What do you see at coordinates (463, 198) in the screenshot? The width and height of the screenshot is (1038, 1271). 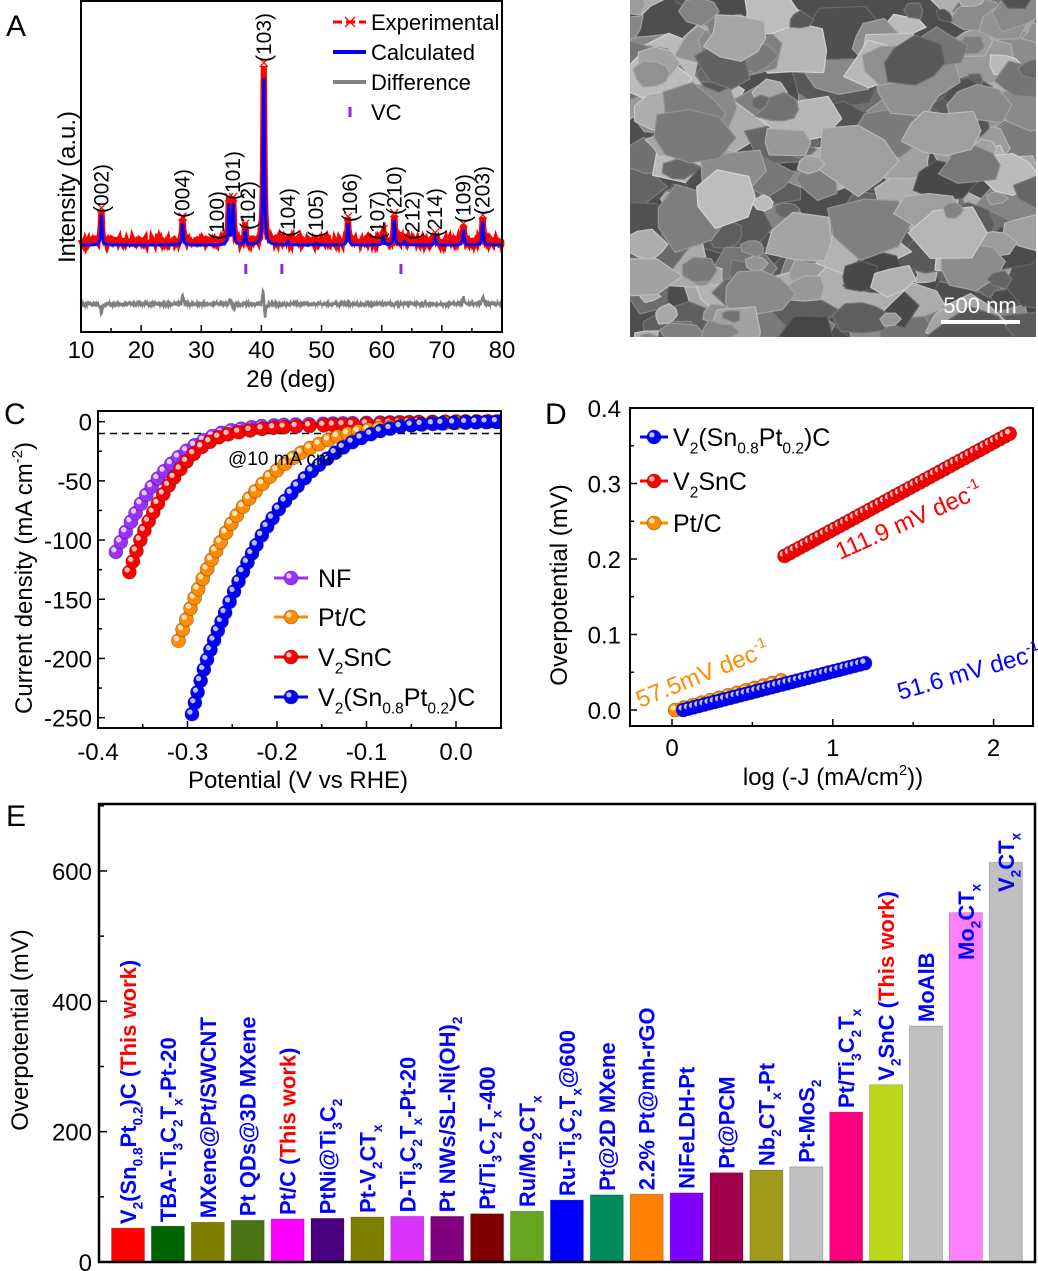 I see `peak-hkl-label: (109)` at bounding box center [463, 198].